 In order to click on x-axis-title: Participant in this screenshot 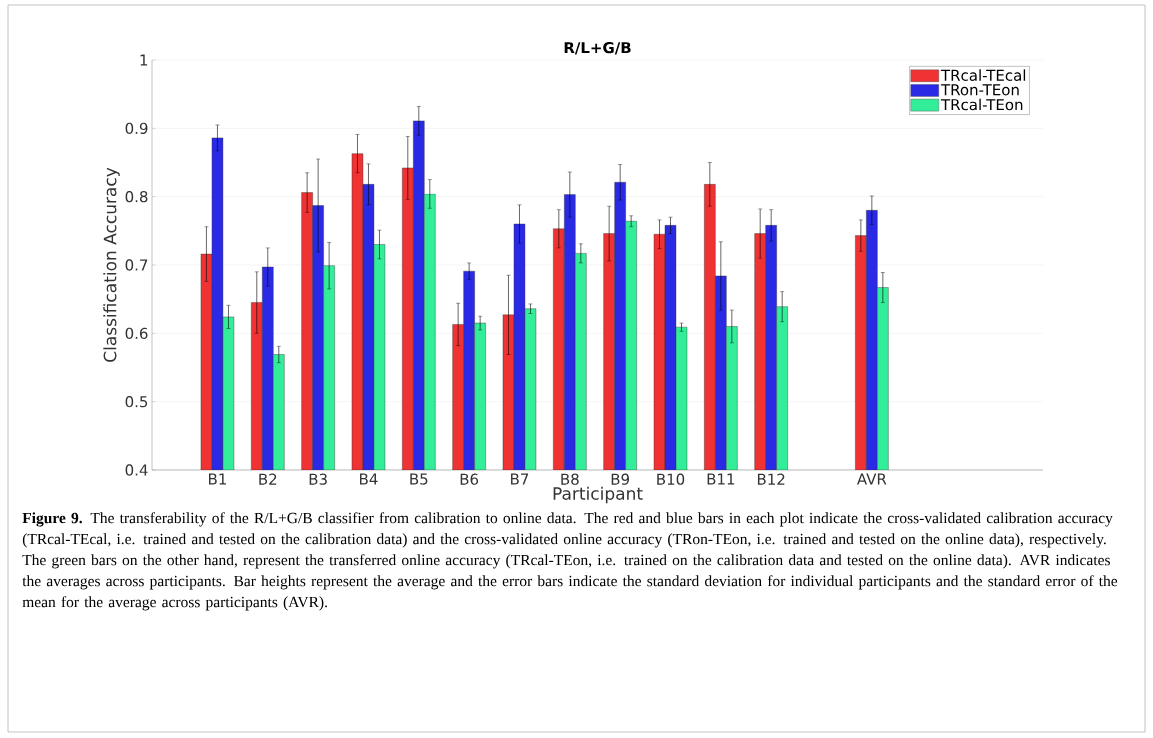, I will do `click(598, 495)`.